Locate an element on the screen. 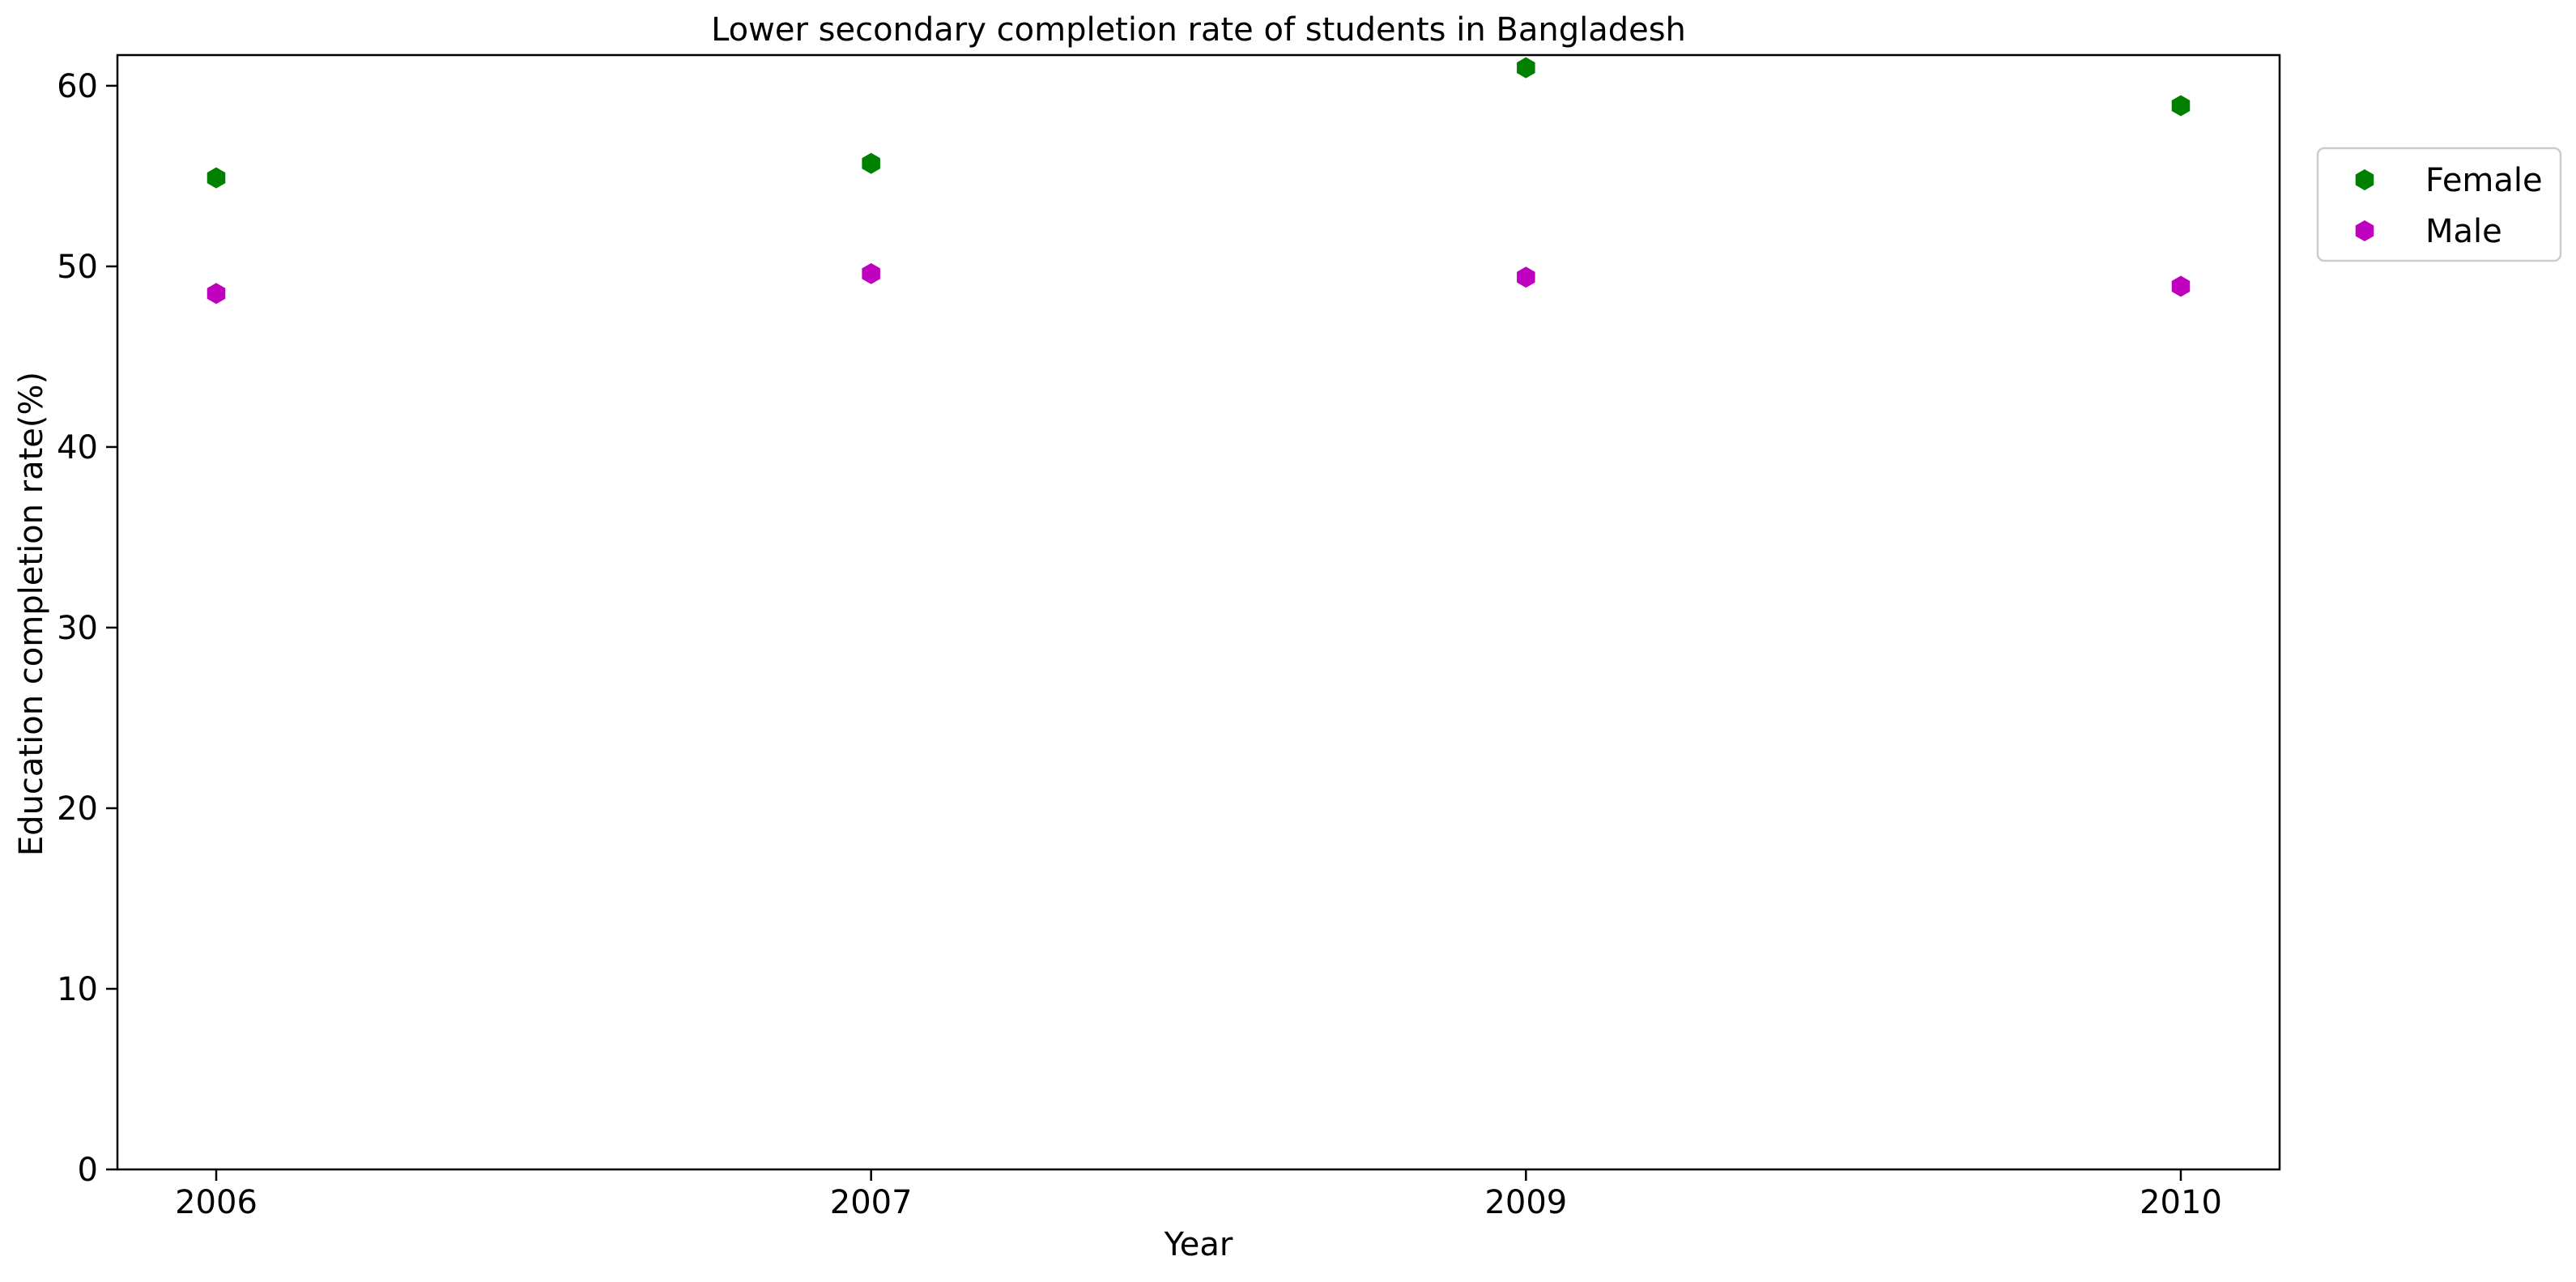 This screenshot has height=1282, width=2576. legend: Female Male is located at coordinates (2439, 204).